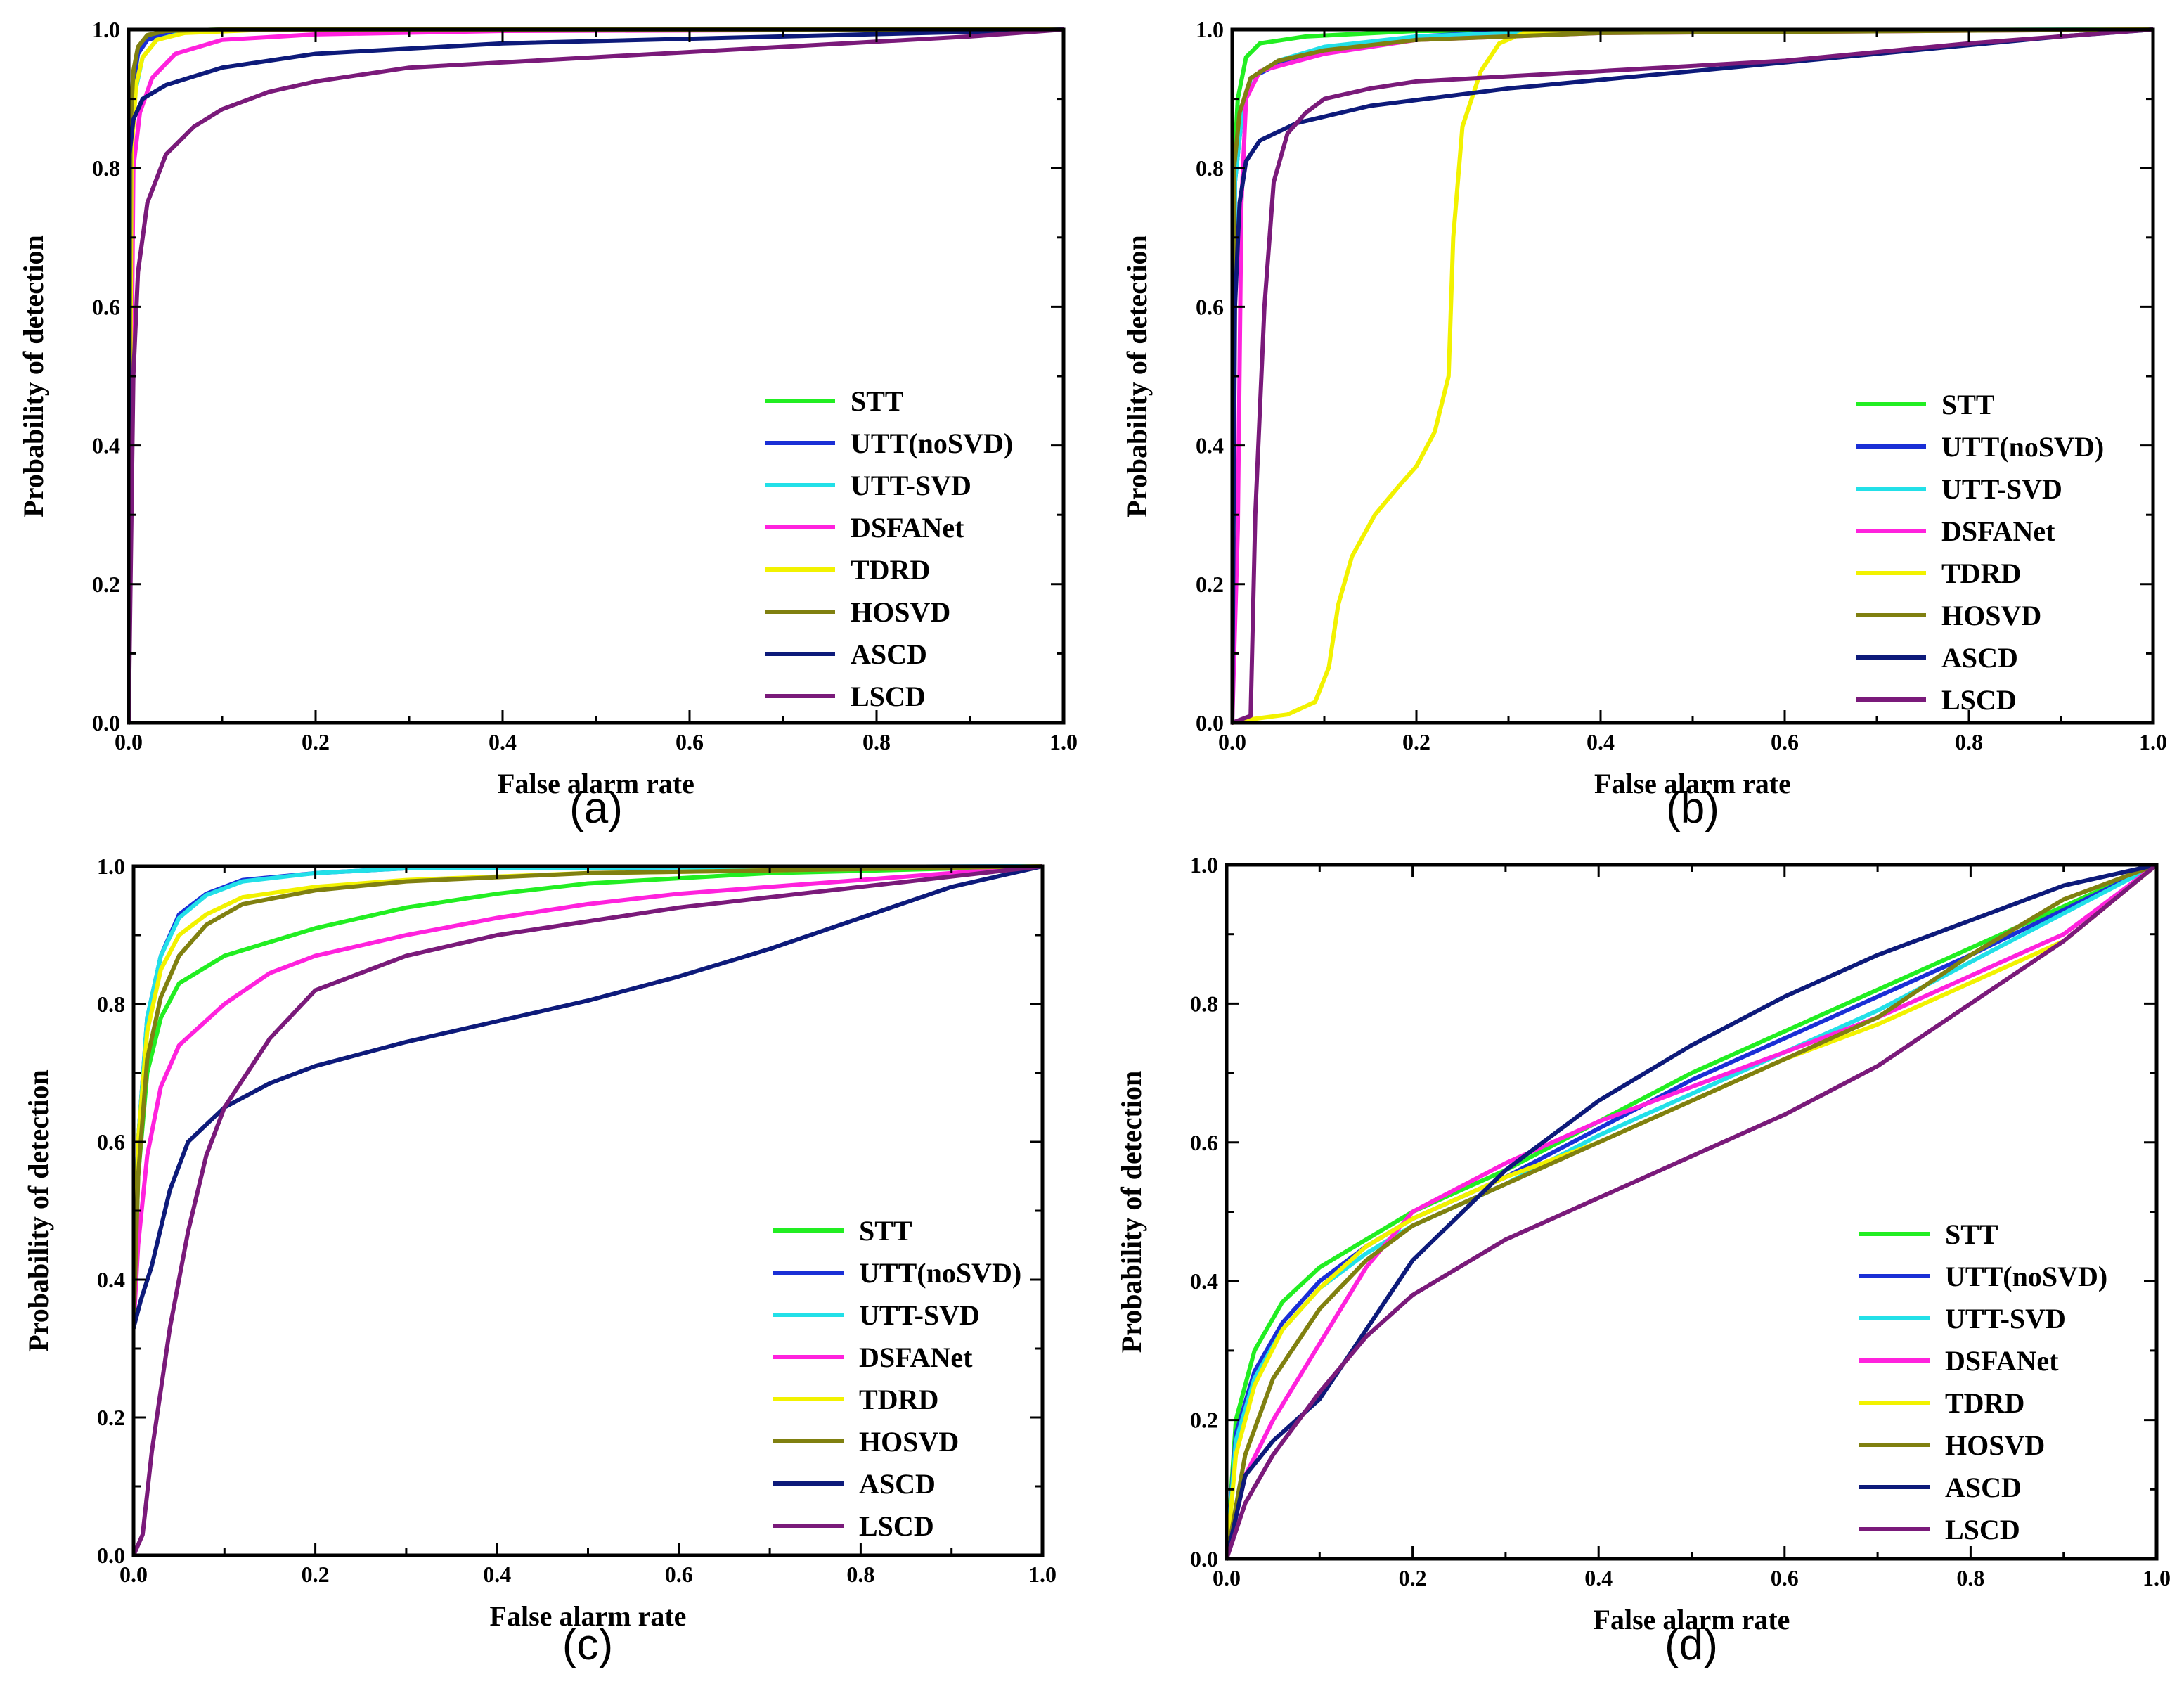  What do you see at coordinates (1691, 1645) in the screenshot?
I see `panel-caption: (d)` at bounding box center [1691, 1645].